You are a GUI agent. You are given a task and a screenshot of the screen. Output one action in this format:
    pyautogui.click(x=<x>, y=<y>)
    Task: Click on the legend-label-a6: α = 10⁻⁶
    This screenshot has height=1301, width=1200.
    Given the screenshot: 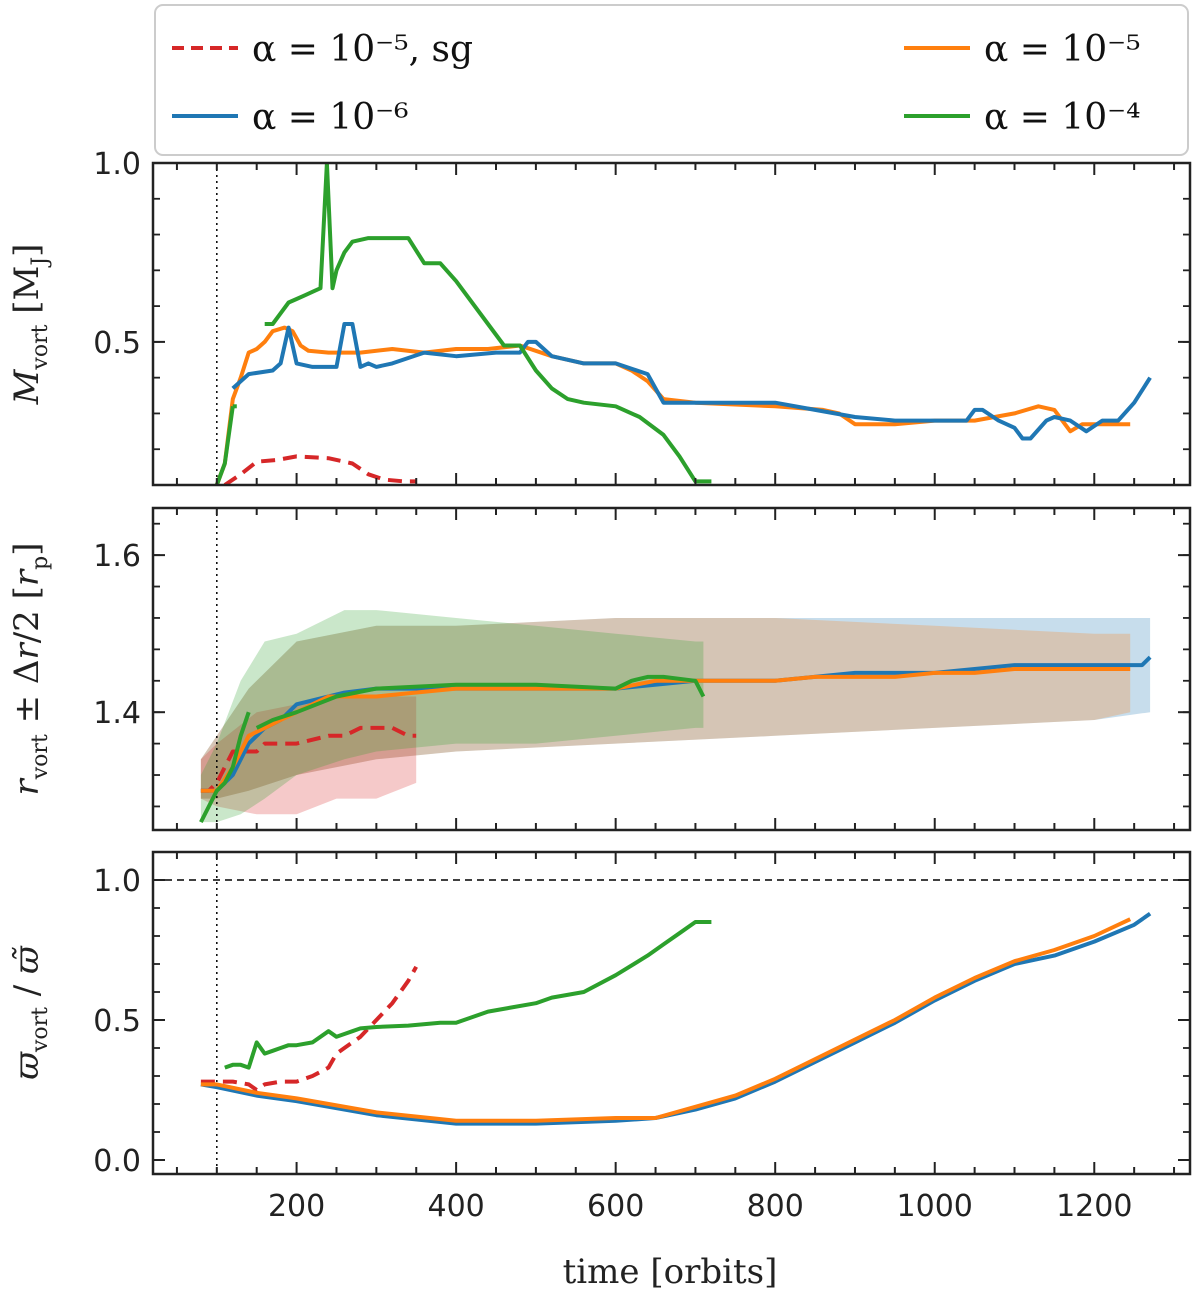 What is the action you would take?
    pyautogui.click(x=330, y=117)
    